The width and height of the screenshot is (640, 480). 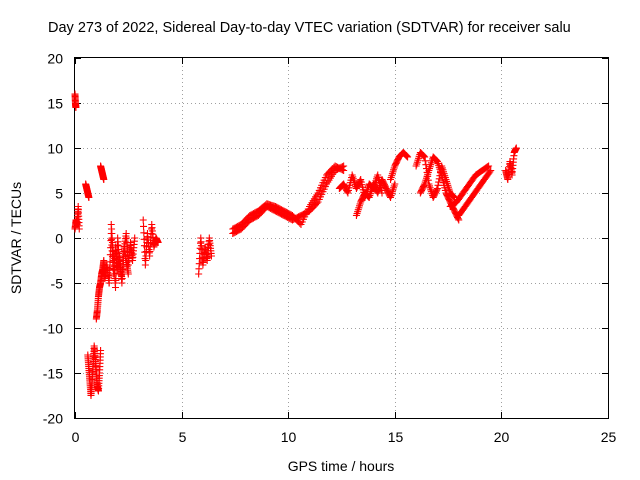 I want to click on y-tick-label: 15, so click(x=55, y=104).